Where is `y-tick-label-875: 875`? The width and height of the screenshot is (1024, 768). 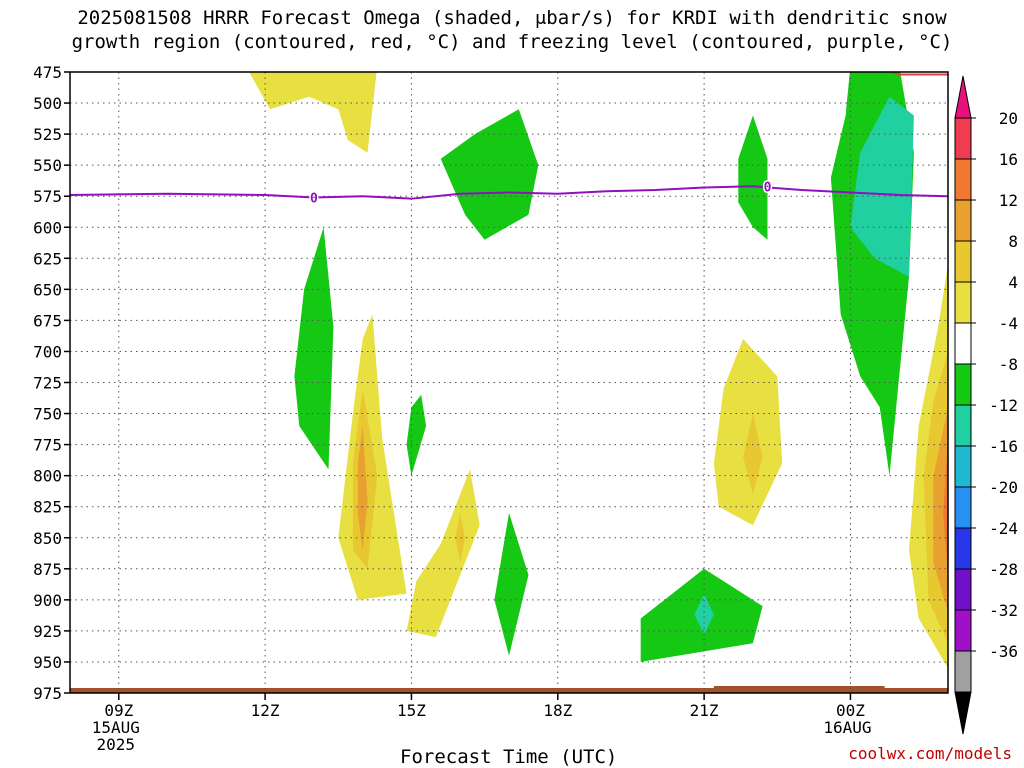
y-tick-label-875: 875 is located at coordinates (47, 569).